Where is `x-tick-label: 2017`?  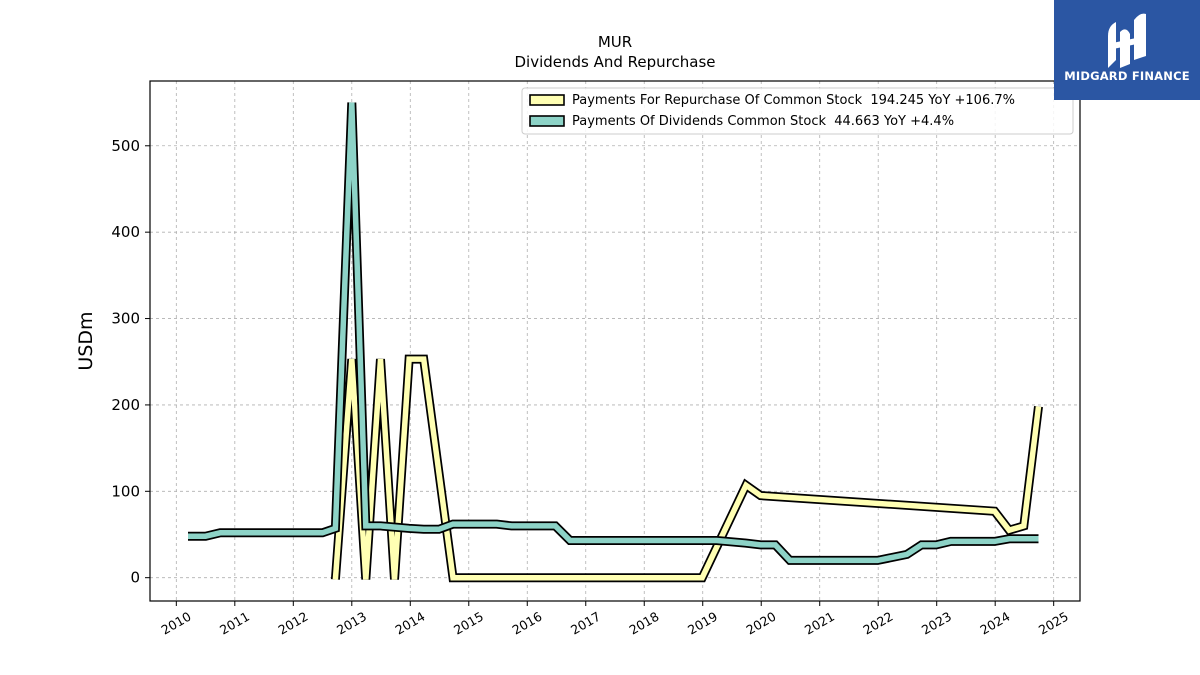
x-tick-label: 2017 is located at coordinates (585, 623).